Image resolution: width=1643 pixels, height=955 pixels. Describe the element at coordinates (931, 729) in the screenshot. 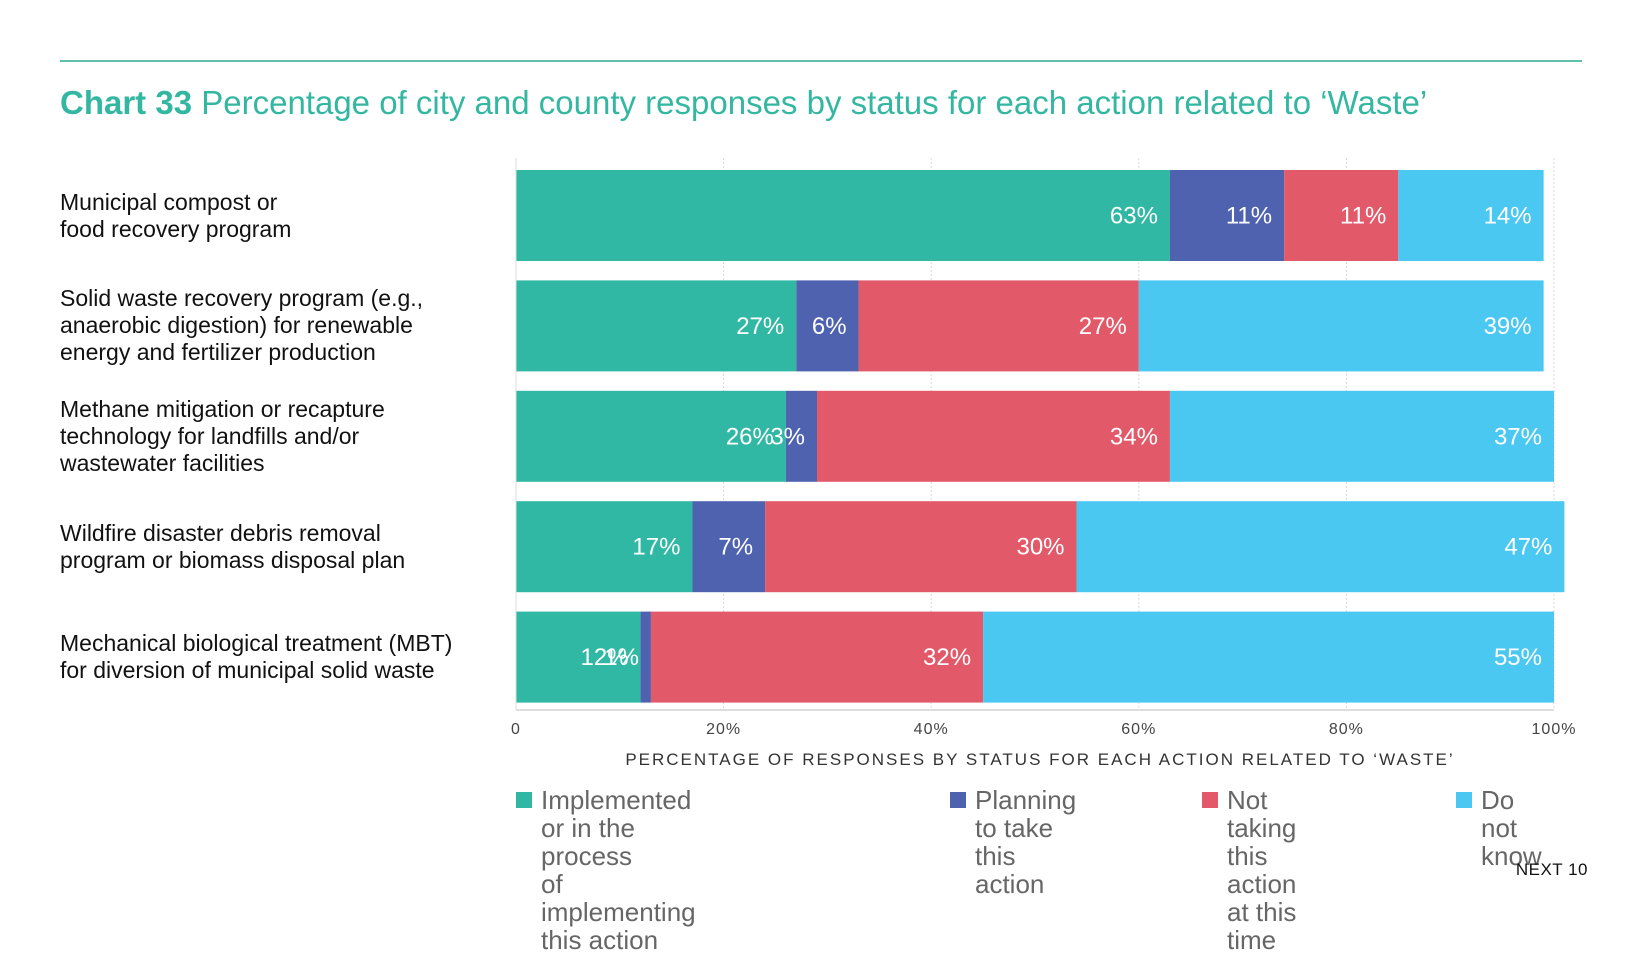

I see `x-tick-label: 40%` at that location.